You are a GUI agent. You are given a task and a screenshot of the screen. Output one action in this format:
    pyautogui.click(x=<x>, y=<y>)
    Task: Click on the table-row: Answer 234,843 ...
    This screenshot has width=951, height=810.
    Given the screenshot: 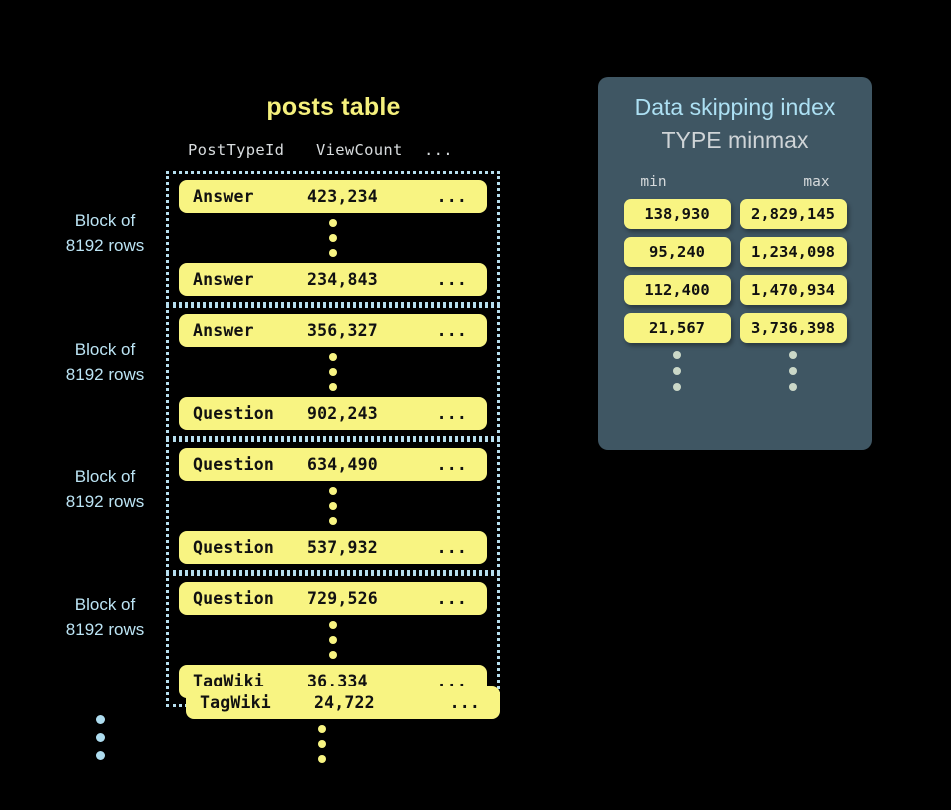 What is the action you would take?
    pyautogui.click(x=333, y=279)
    